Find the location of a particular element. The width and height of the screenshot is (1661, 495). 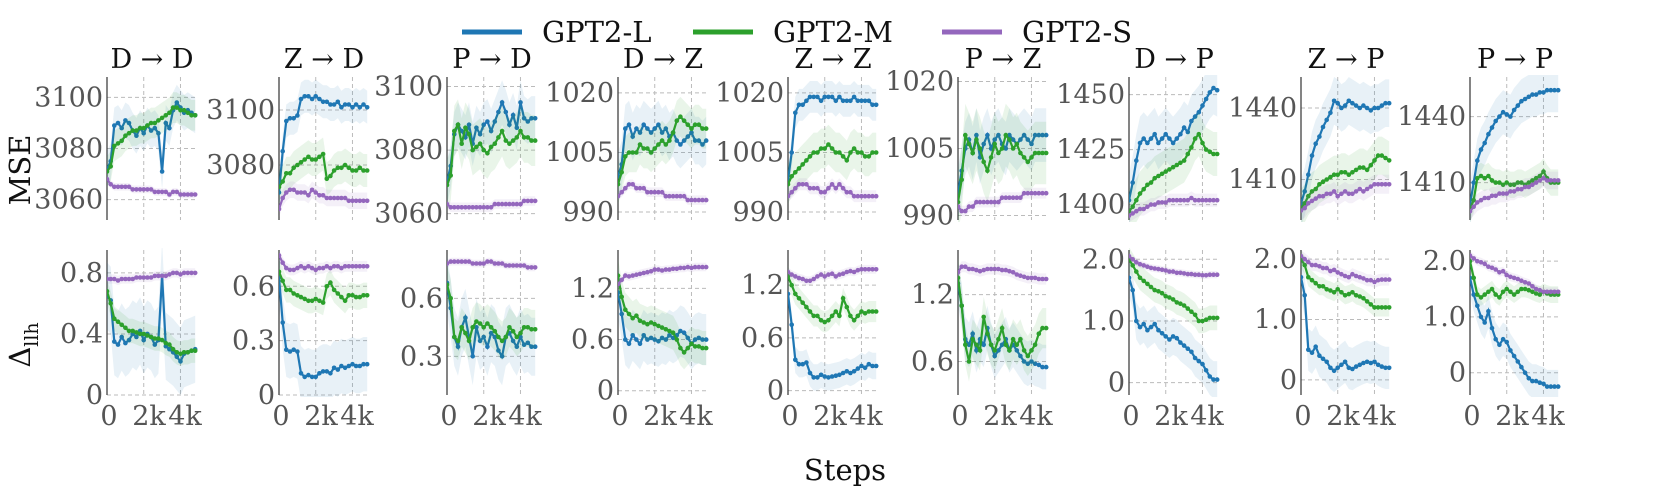

x-tick-label: 0 is located at coordinates (1302, 416).